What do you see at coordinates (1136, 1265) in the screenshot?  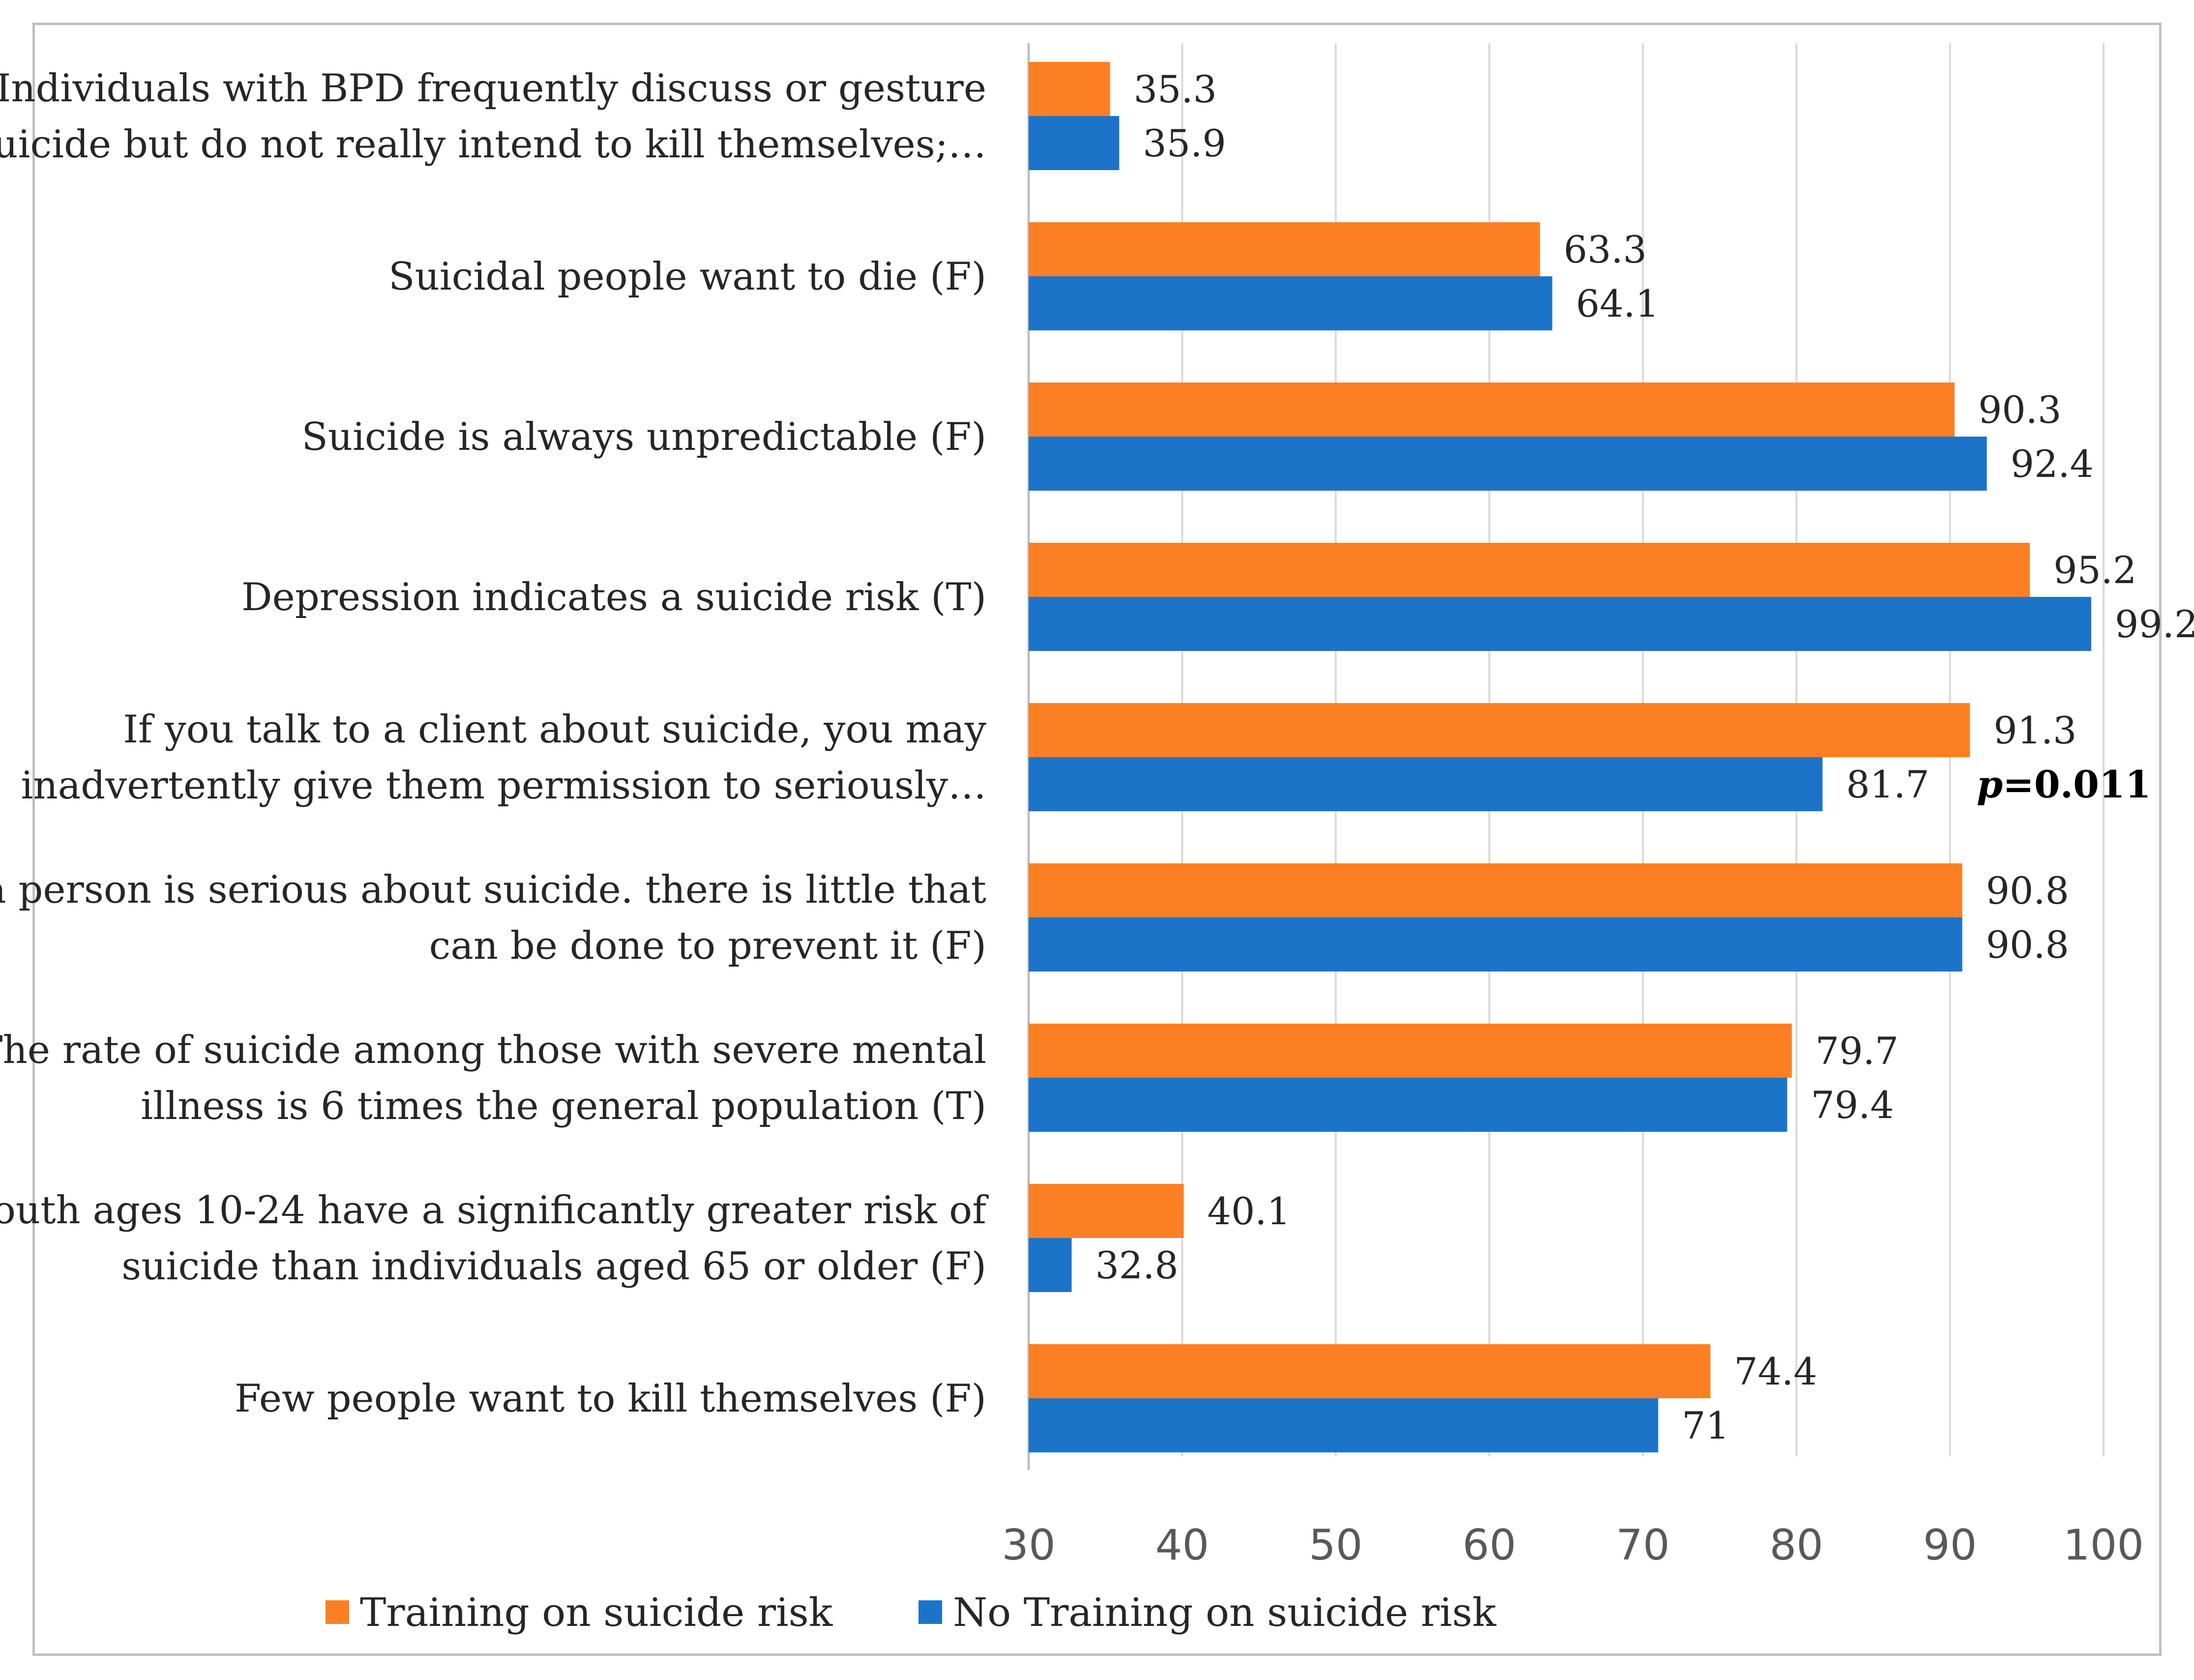 I see `value-label-no-training-7: 32.8` at bounding box center [1136, 1265].